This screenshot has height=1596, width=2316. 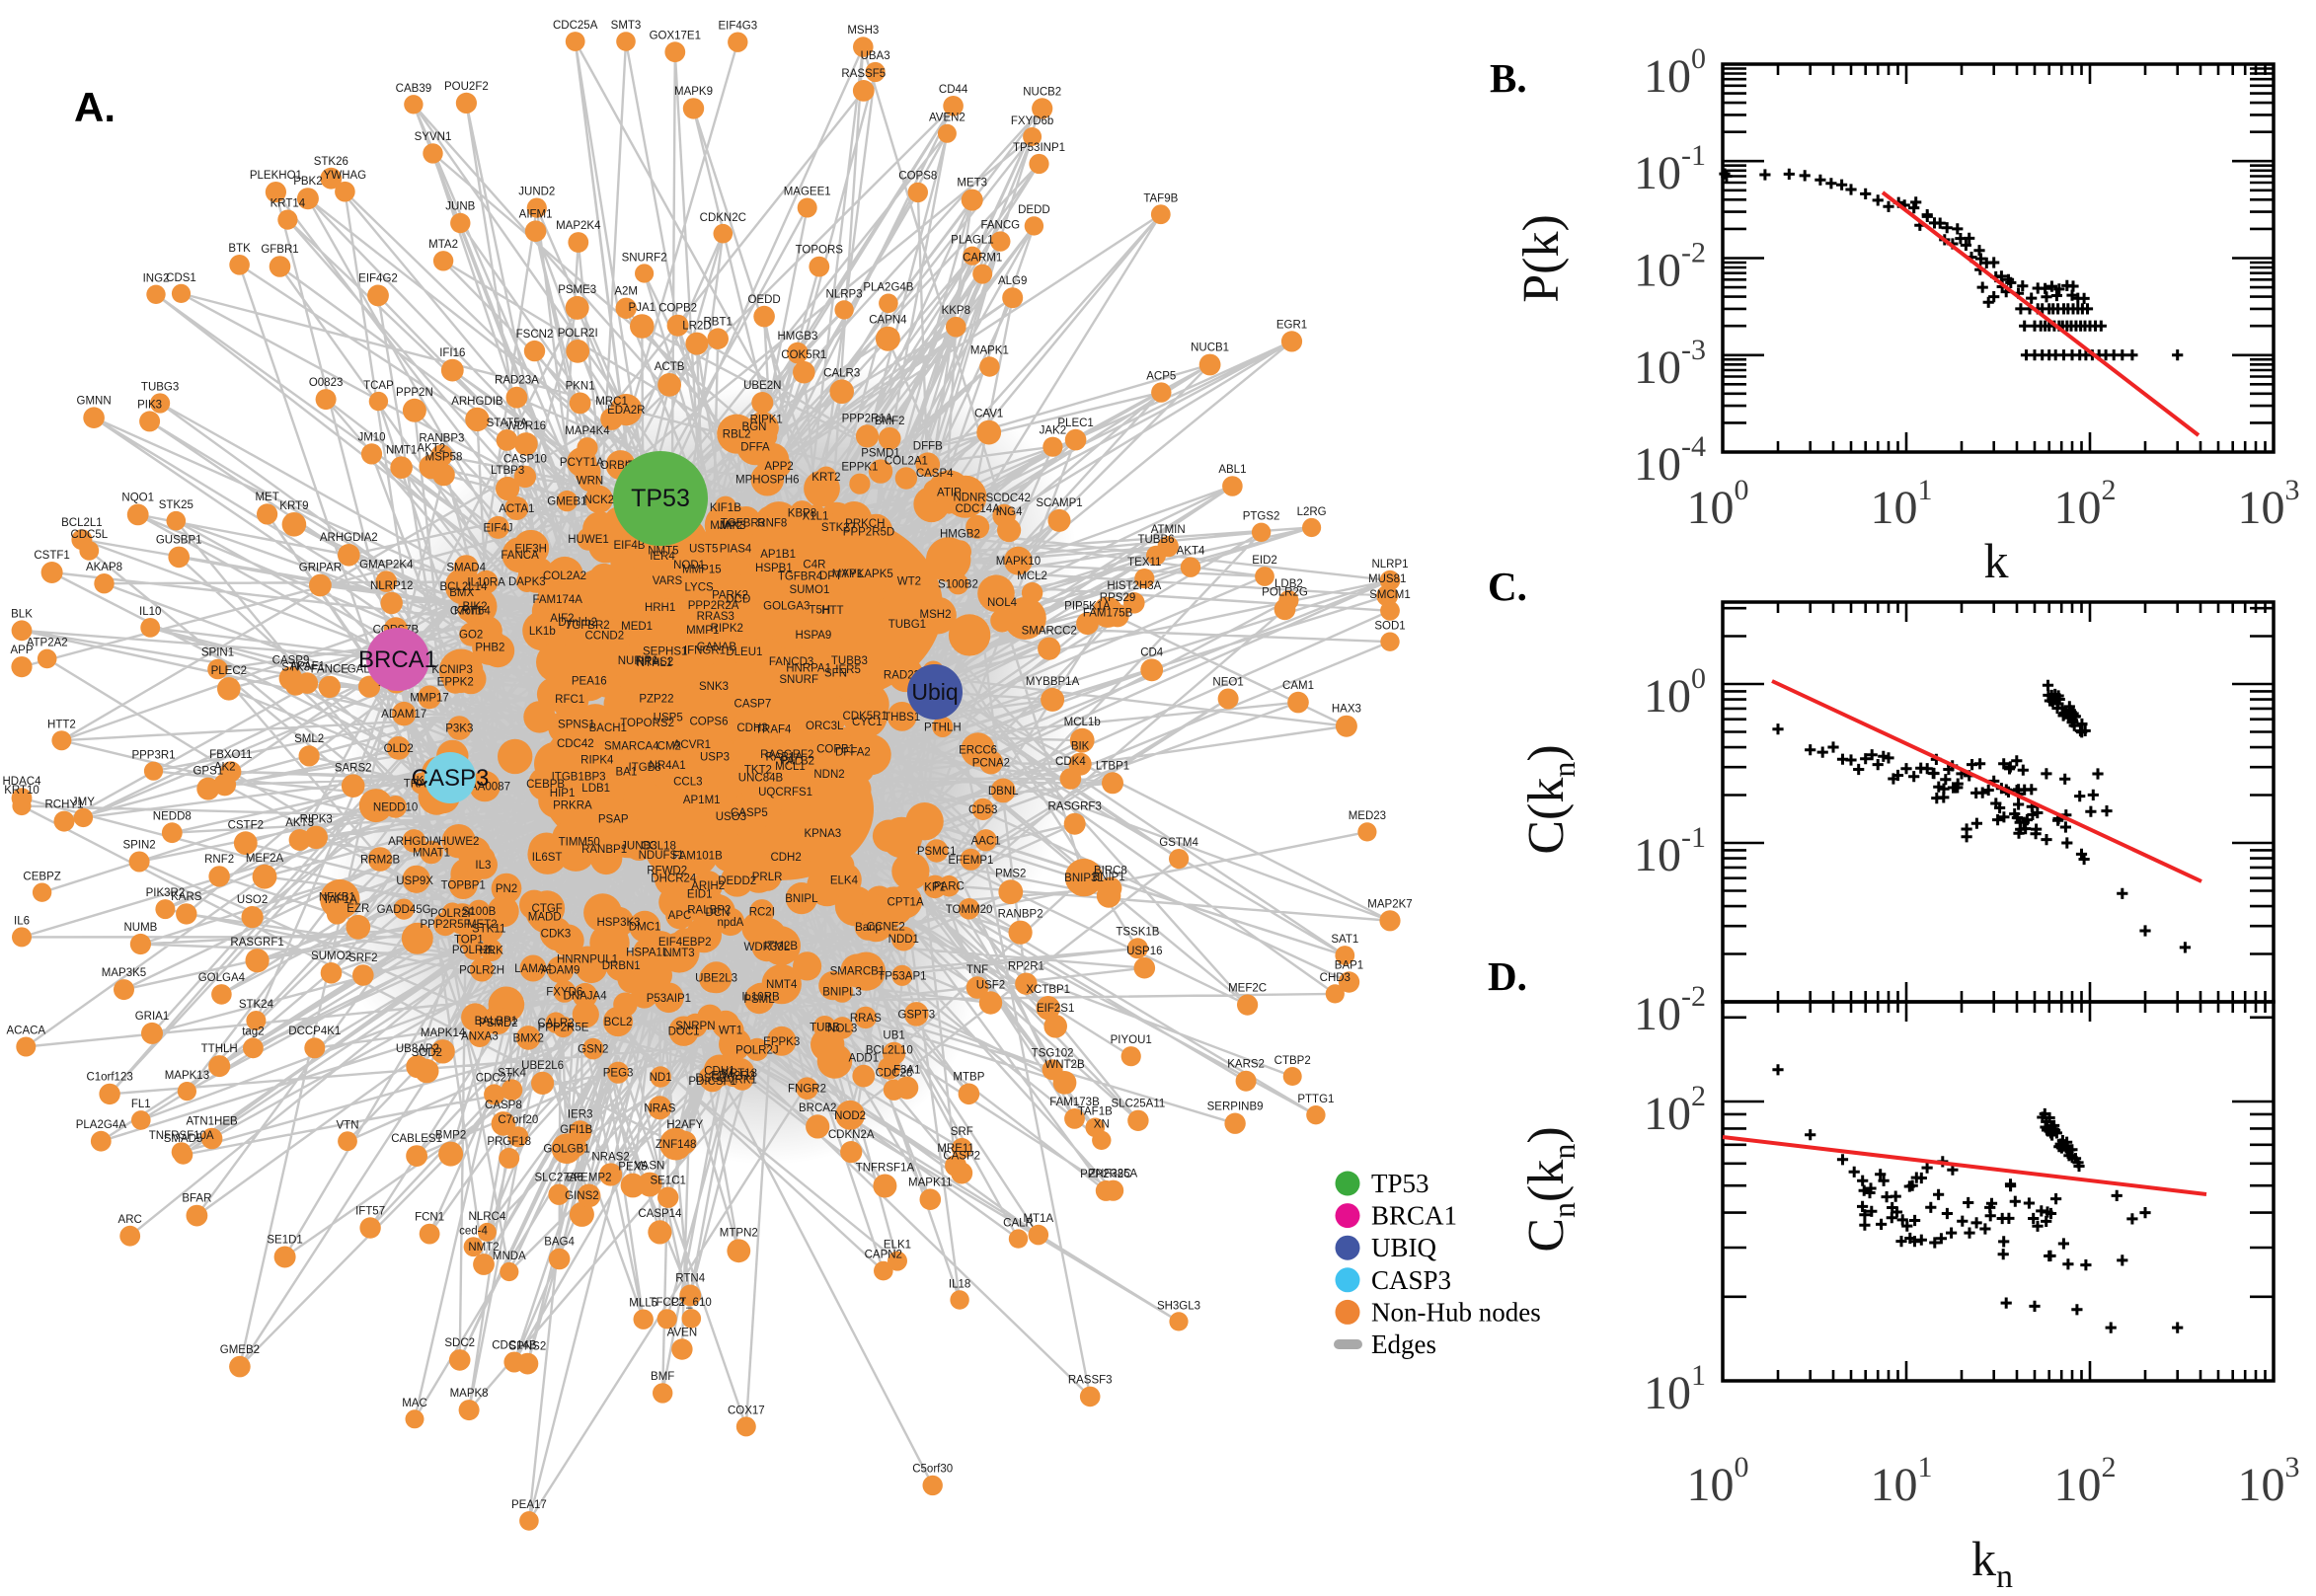 What do you see at coordinates (530, 549) in the screenshot?
I see `svg-text: EIF3H` at bounding box center [530, 549].